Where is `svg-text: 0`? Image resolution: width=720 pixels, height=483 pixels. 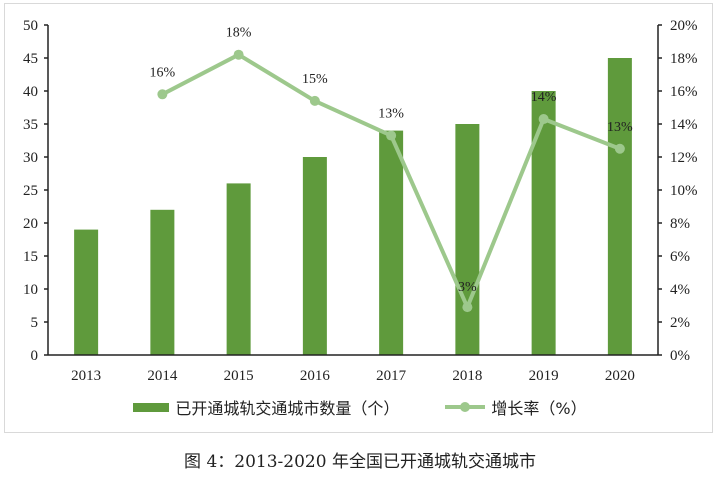
svg-text: 0 is located at coordinates (35, 356).